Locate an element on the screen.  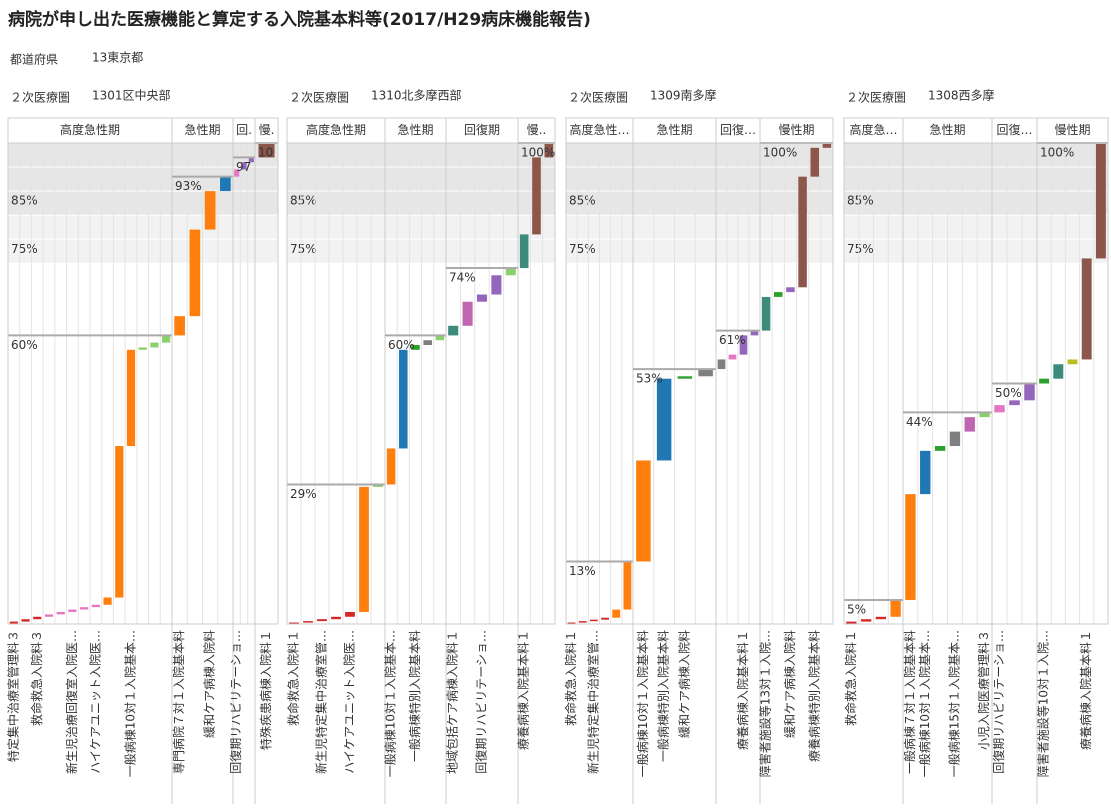
group-header: 高度急性期 is located at coordinates (90, 129).